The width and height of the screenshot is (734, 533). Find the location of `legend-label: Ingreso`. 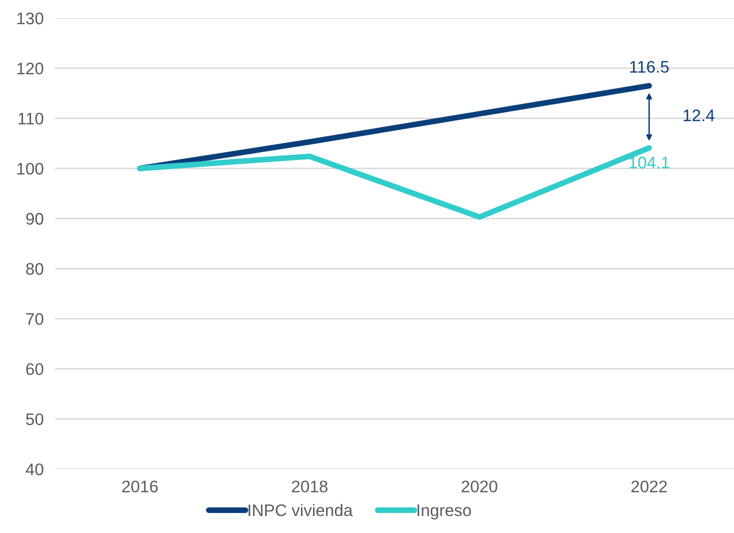

legend-label: Ingreso is located at coordinates (444, 512).